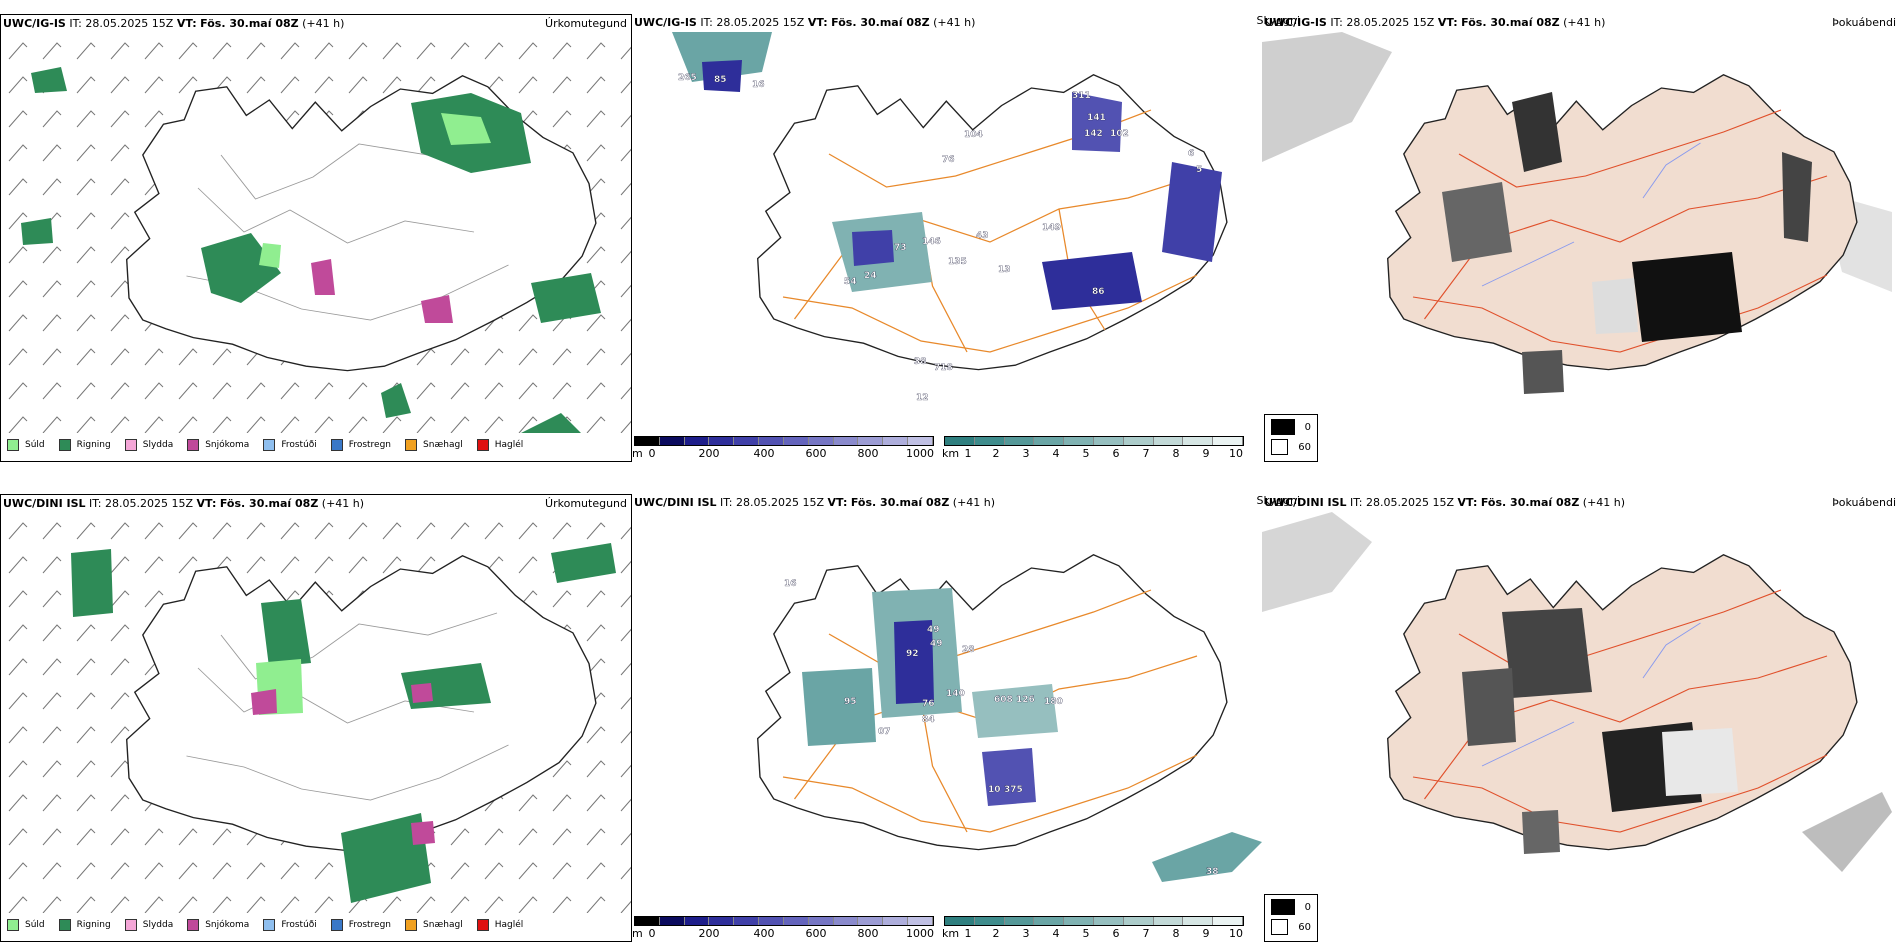  Describe the element at coordinates (343, 723) in the screenshot. I see `precip-blobs` at that location.